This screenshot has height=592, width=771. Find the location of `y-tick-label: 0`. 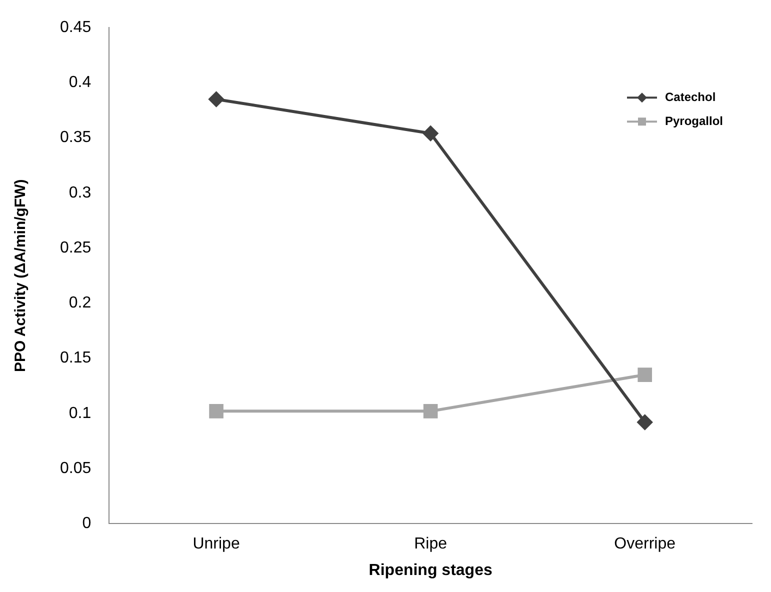

y-tick-label: 0 is located at coordinates (87, 523).